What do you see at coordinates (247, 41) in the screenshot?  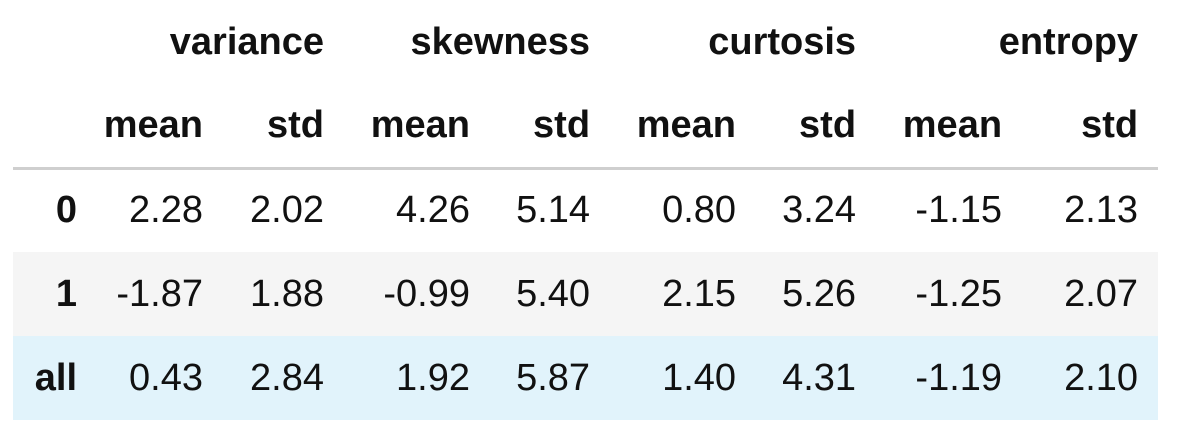 I see `column-group-variance: variance` at bounding box center [247, 41].